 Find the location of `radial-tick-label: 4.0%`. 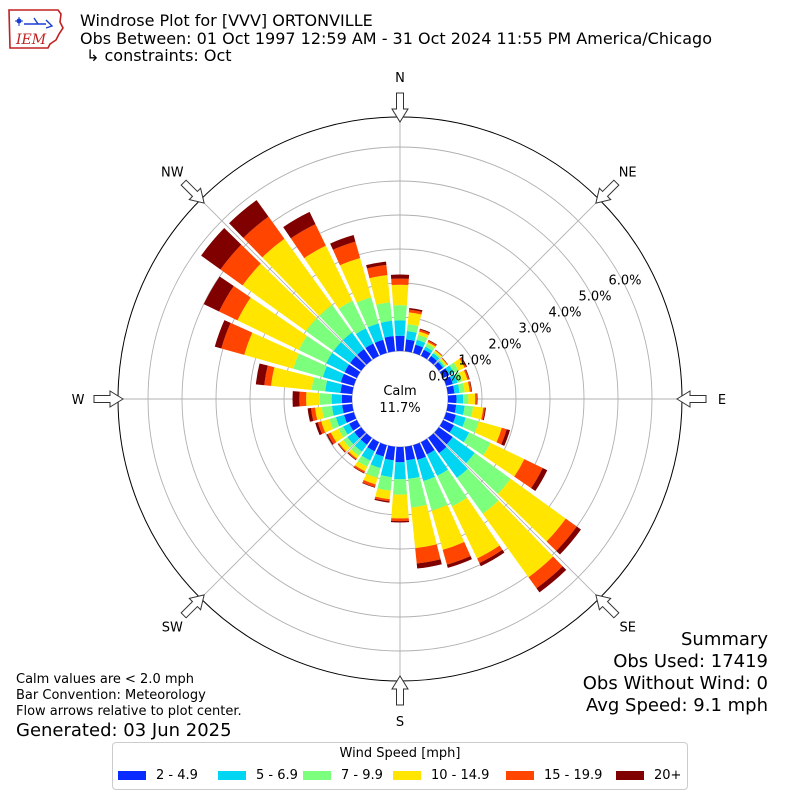

radial-tick-label: 4.0% is located at coordinates (564, 313).